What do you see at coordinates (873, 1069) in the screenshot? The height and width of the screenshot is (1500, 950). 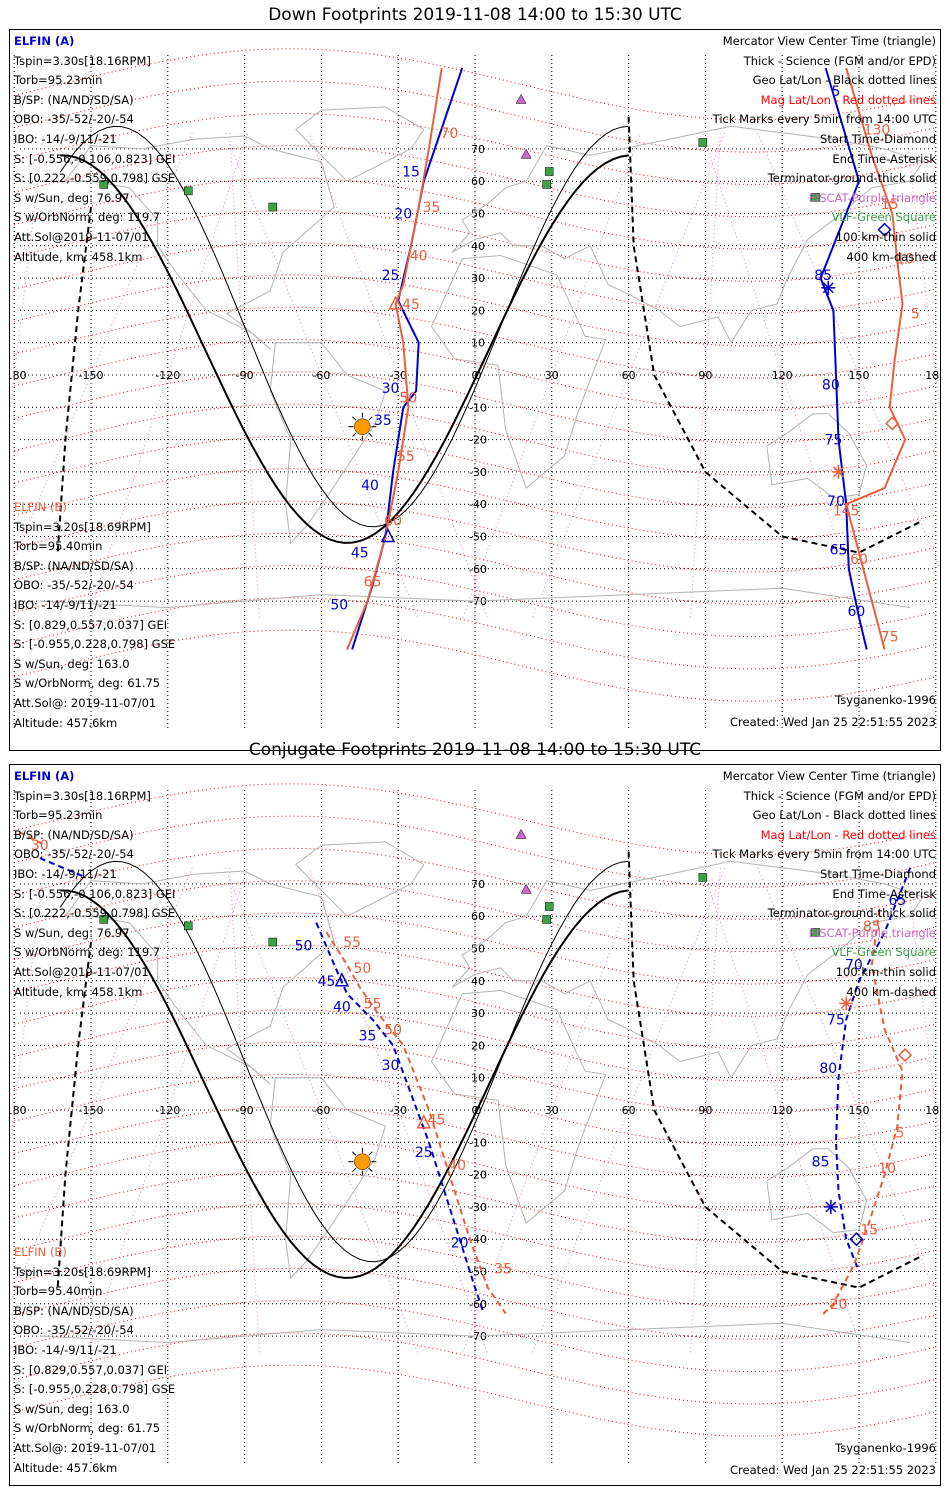 I see `elfin-a-track` at bounding box center [873, 1069].